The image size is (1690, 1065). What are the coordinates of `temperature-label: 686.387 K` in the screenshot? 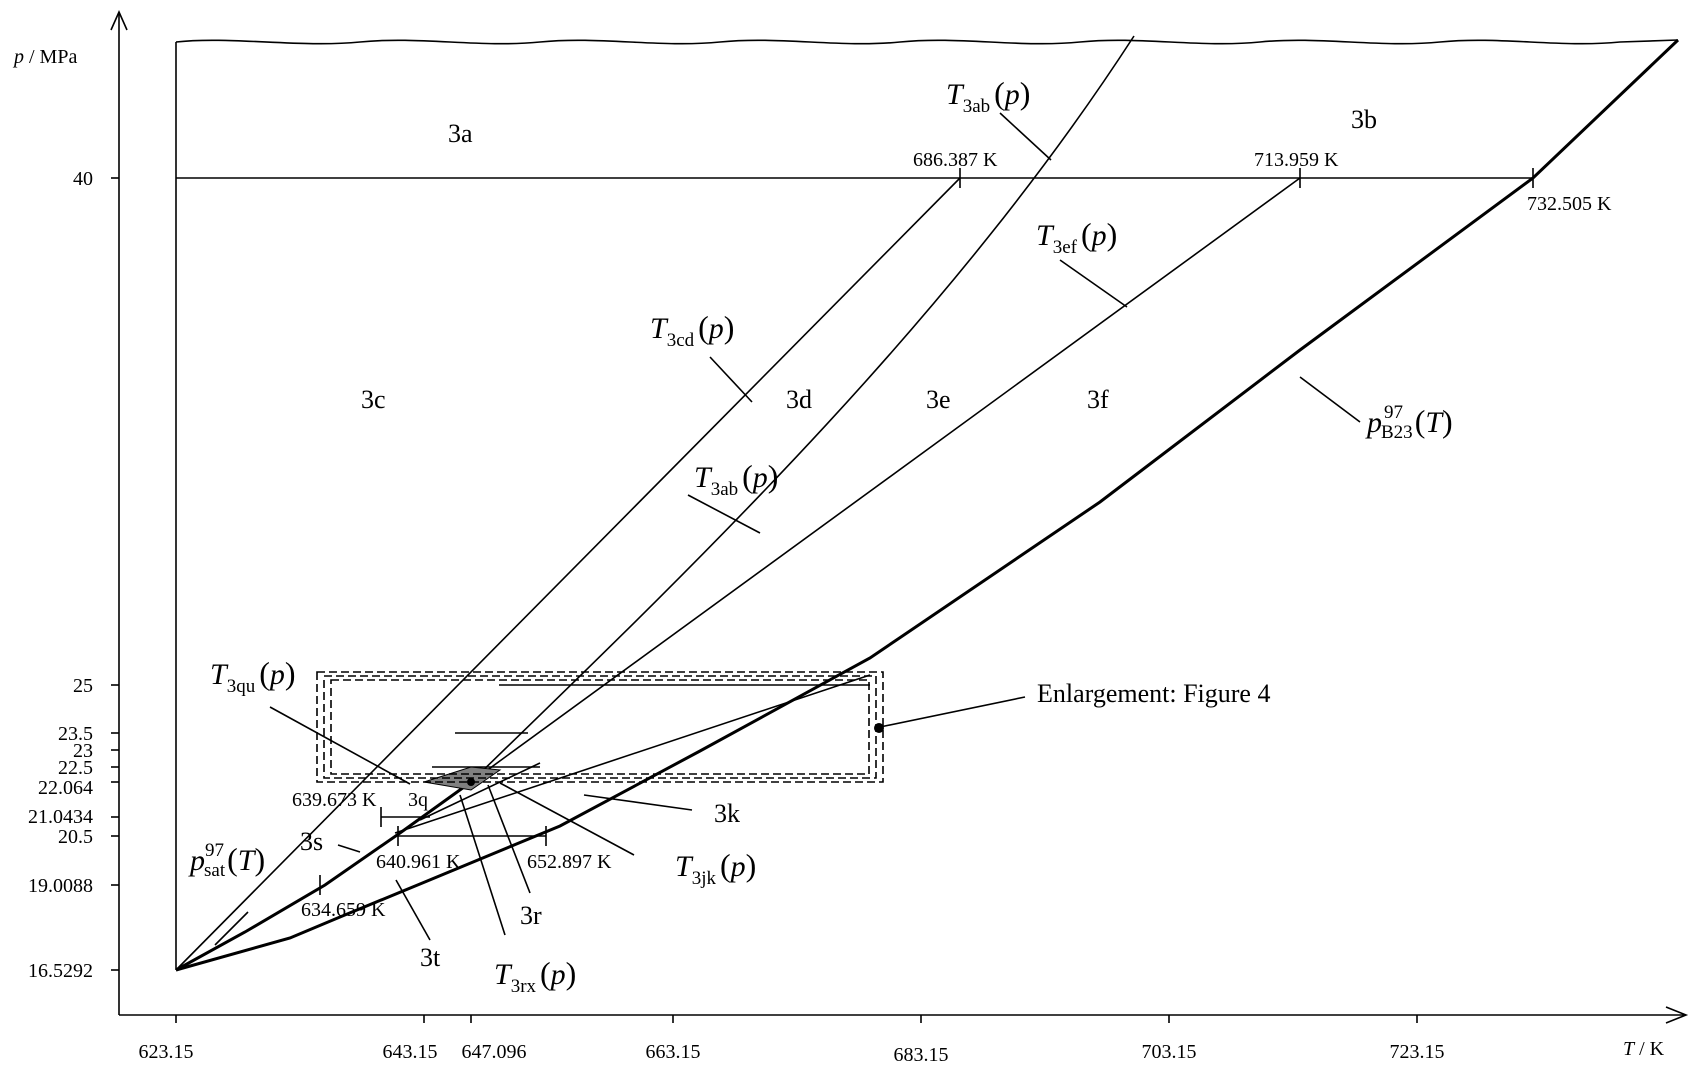 It's located at (955, 160).